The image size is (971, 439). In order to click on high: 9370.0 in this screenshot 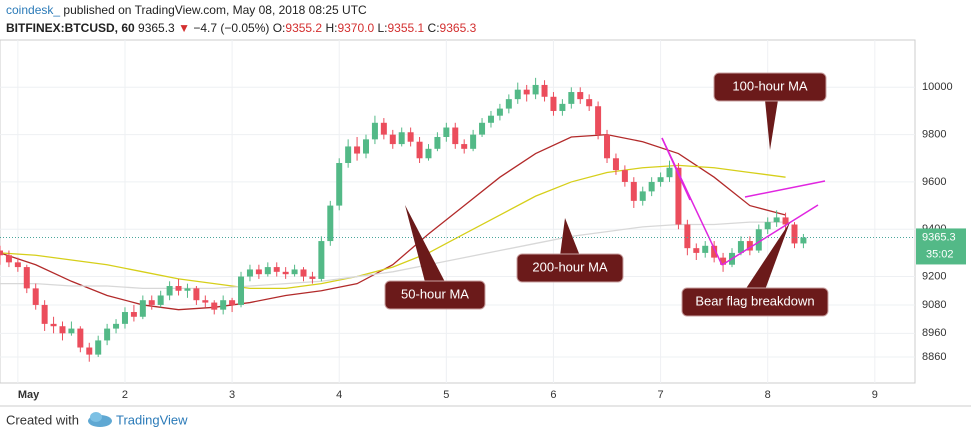, I will do `click(356, 28)`.